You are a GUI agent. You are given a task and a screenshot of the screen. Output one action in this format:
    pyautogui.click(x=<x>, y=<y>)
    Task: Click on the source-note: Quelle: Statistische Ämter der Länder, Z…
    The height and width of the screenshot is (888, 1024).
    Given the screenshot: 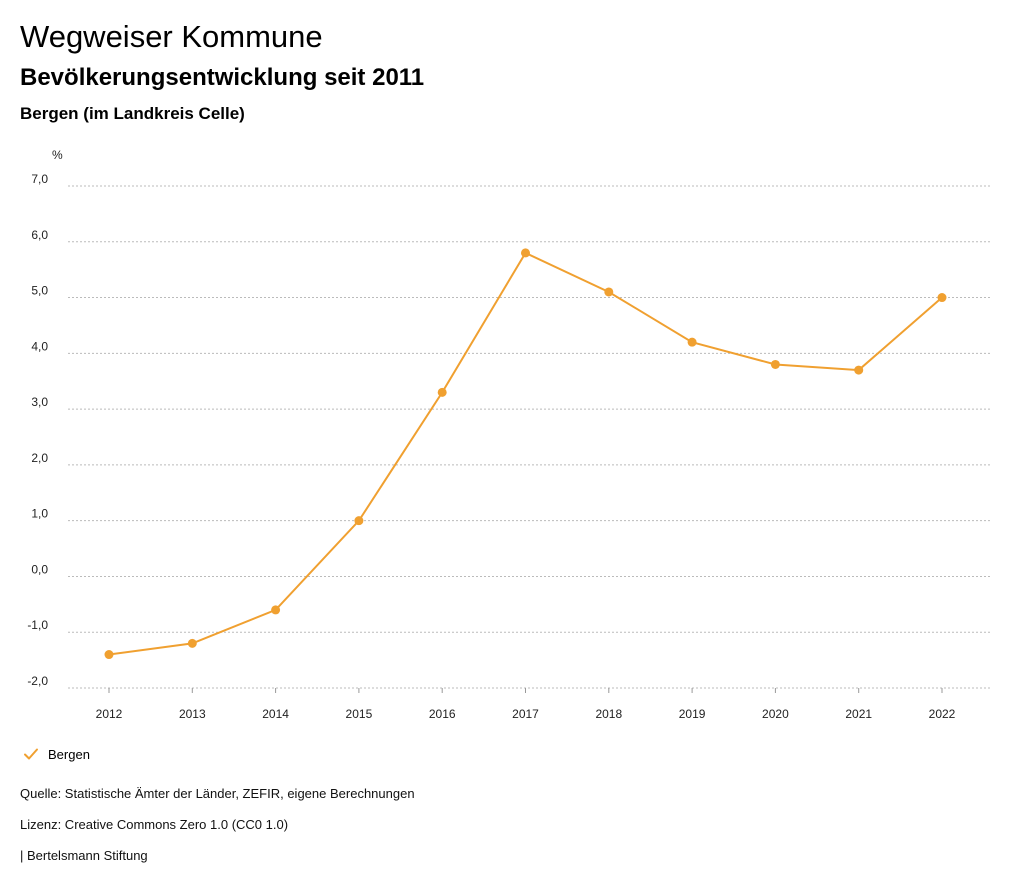 What is the action you would take?
    pyautogui.click(x=217, y=793)
    